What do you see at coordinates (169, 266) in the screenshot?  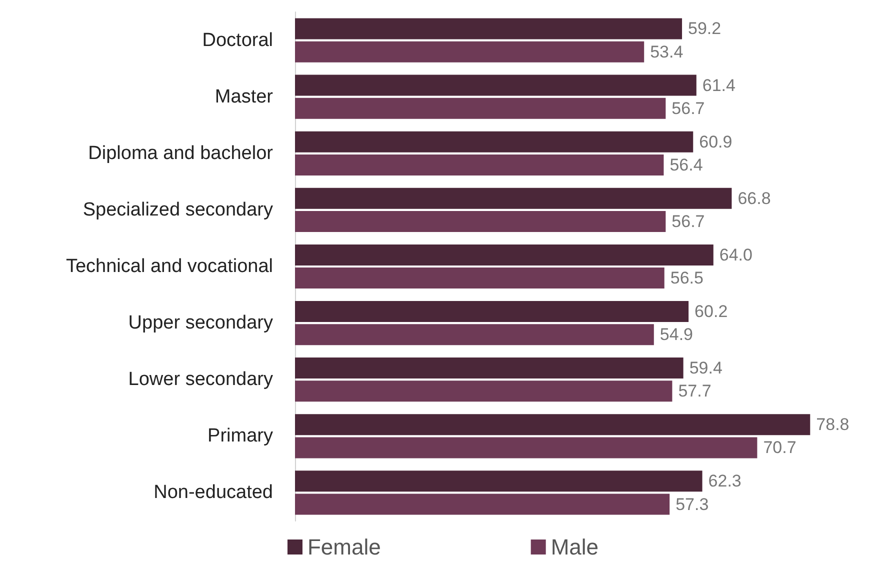 I see `y-tick-label: Technical and vocational` at bounding box center [169, 266].